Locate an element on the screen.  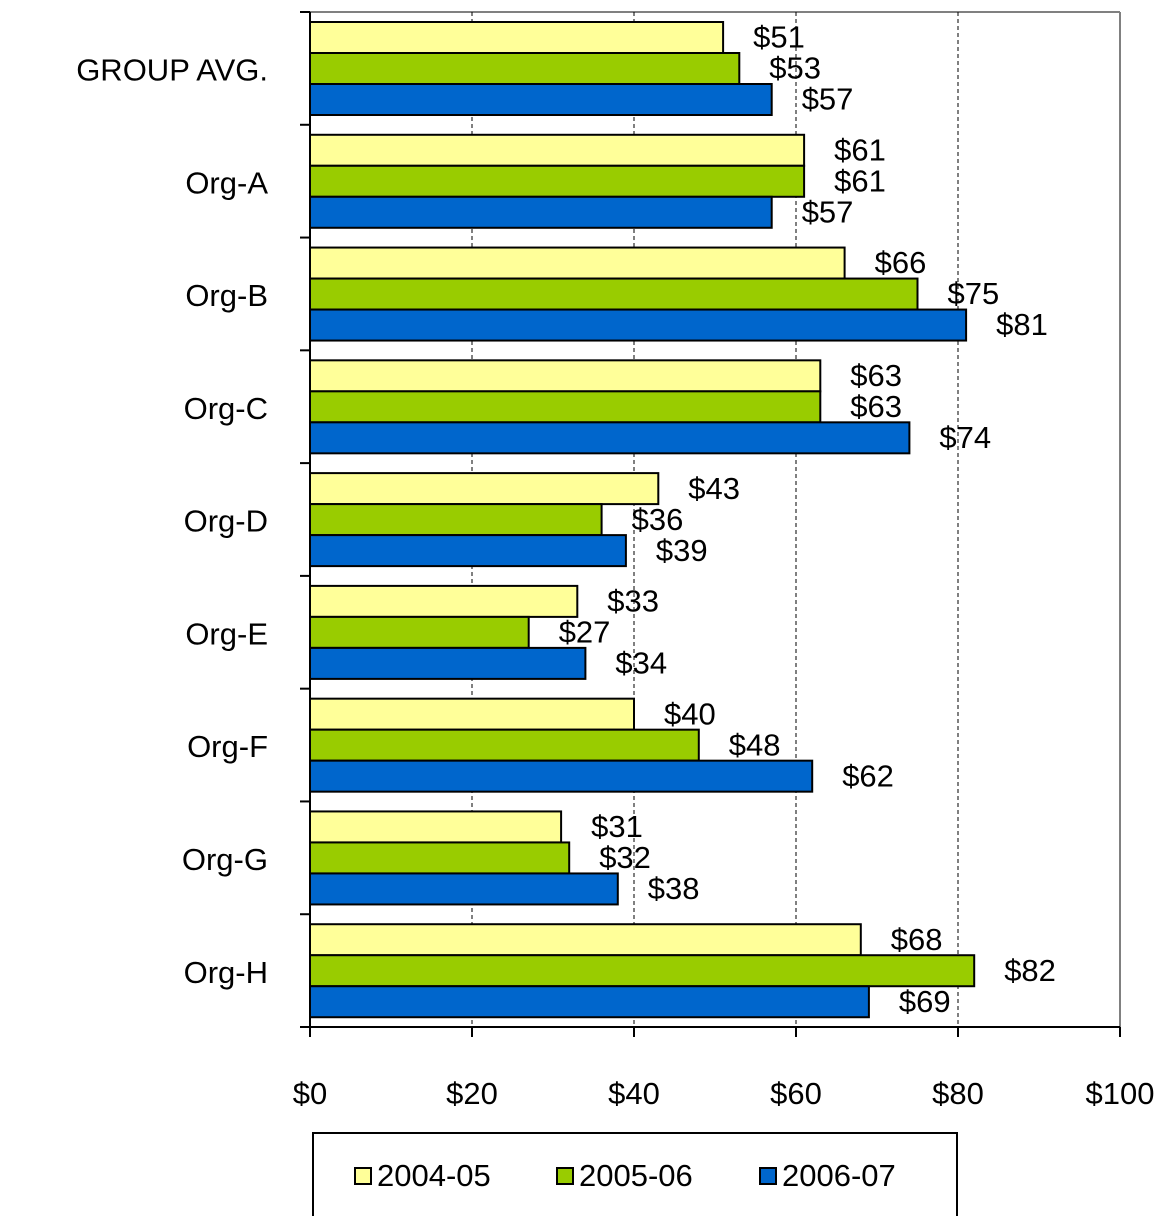
y-tick-label: Org-C is located at coordinates (226, 408).